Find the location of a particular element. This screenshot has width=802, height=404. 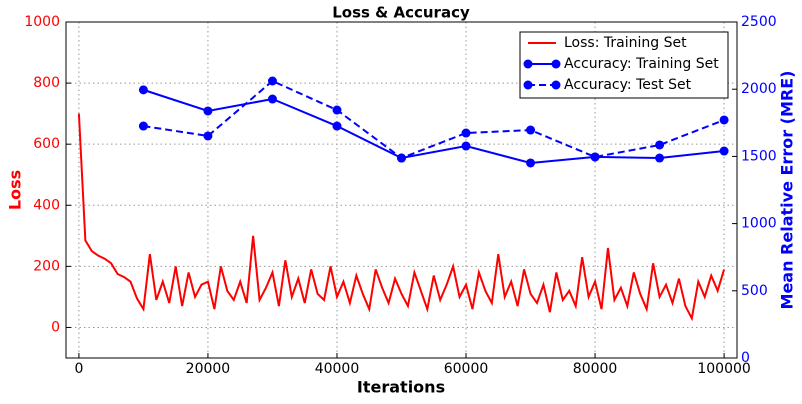

chart-title: Loss & Accuracy is located at coordinates (401, 13).